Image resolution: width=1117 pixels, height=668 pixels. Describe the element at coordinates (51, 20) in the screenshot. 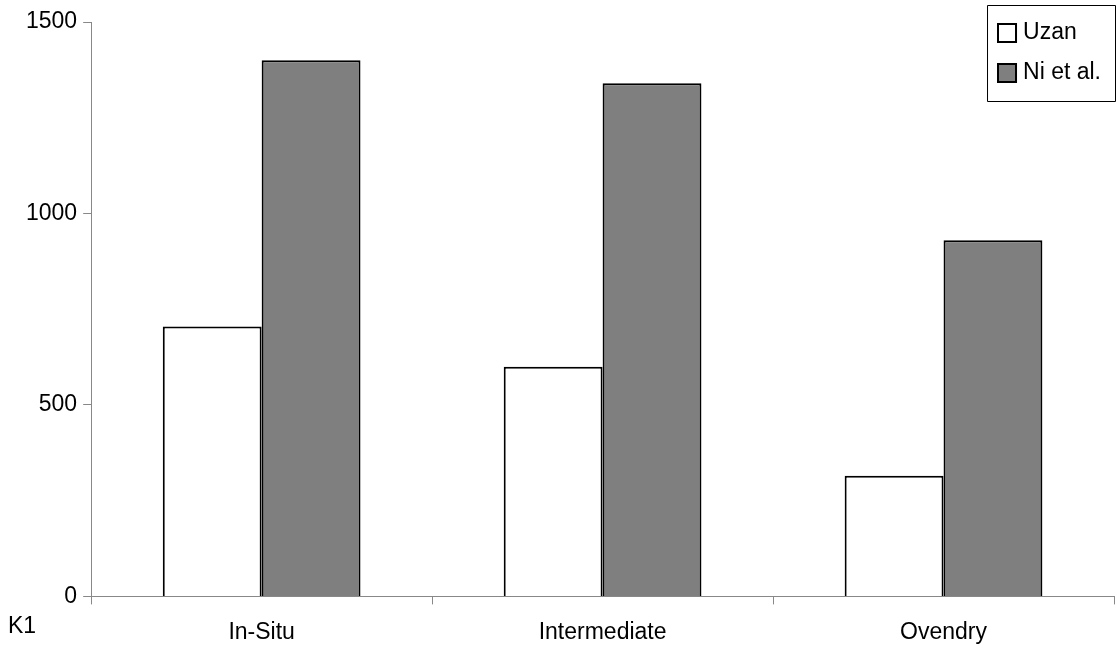

I see `y-tick-label: 1500` at that location.